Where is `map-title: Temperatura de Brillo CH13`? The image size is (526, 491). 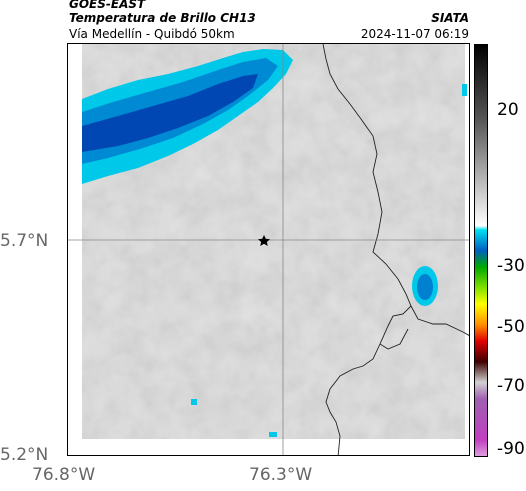
map-title: Temperatura de Brillo CH13 is located at coordinates (162, 18).